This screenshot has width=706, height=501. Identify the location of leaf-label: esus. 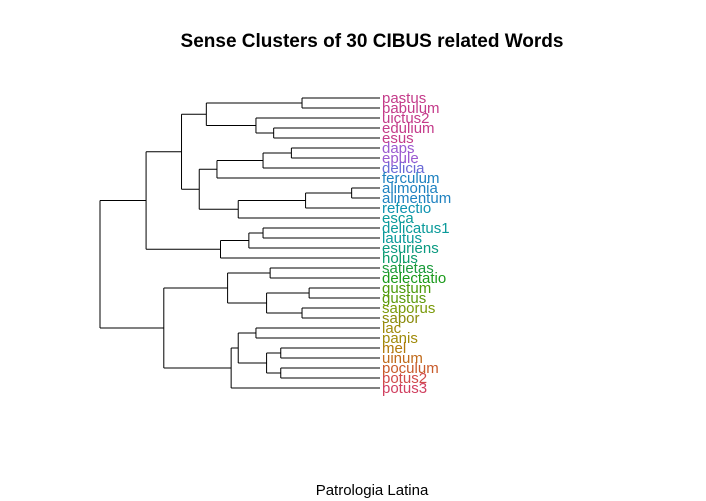
(398, 138).